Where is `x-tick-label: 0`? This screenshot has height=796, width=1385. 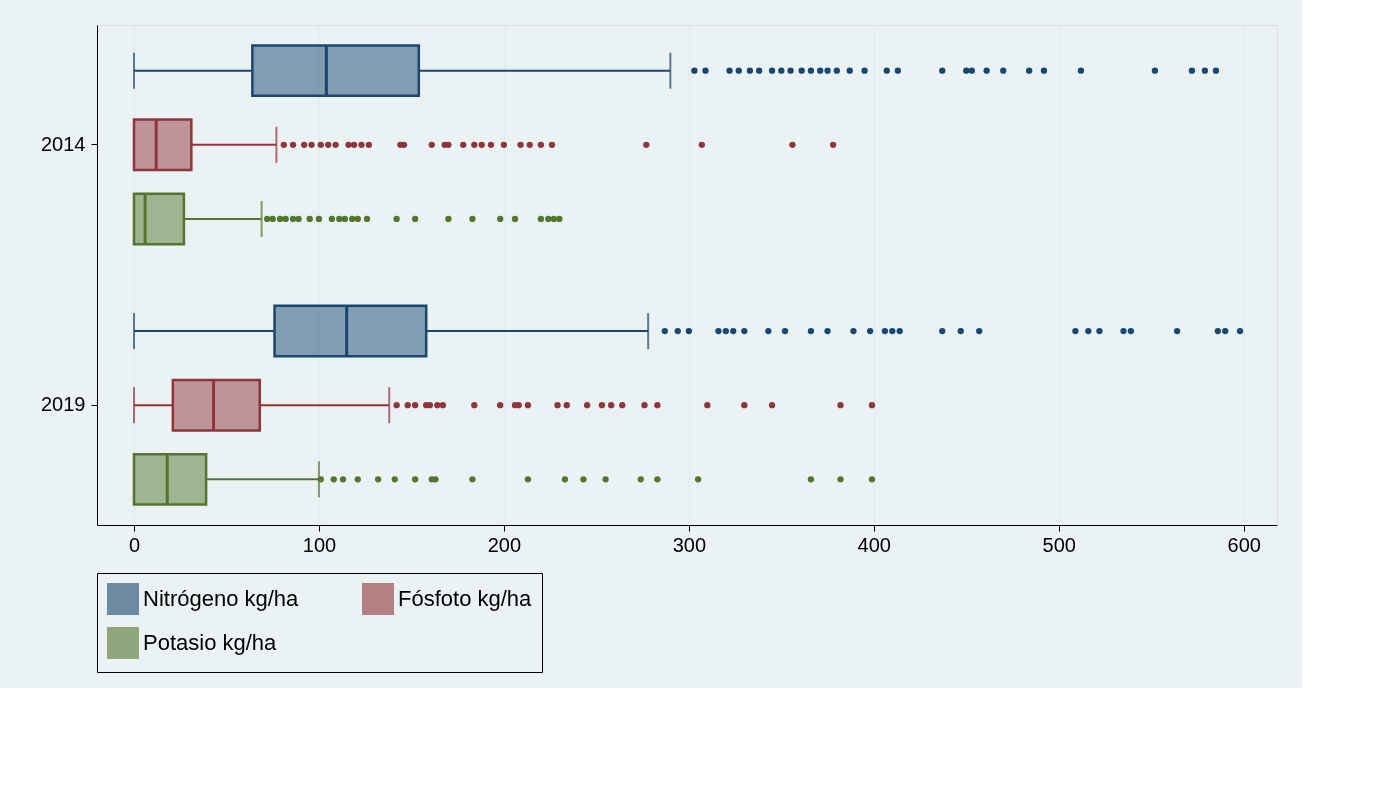
x-tick-label: 0 is located at coordinates (134, 544).